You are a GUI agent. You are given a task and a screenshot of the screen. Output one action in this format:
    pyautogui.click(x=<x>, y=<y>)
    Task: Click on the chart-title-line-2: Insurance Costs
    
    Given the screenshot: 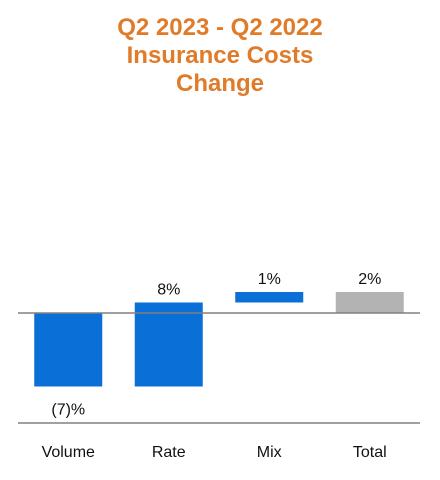 What is the action you would take?
    pyautogui.click(x=220, y=55)
    